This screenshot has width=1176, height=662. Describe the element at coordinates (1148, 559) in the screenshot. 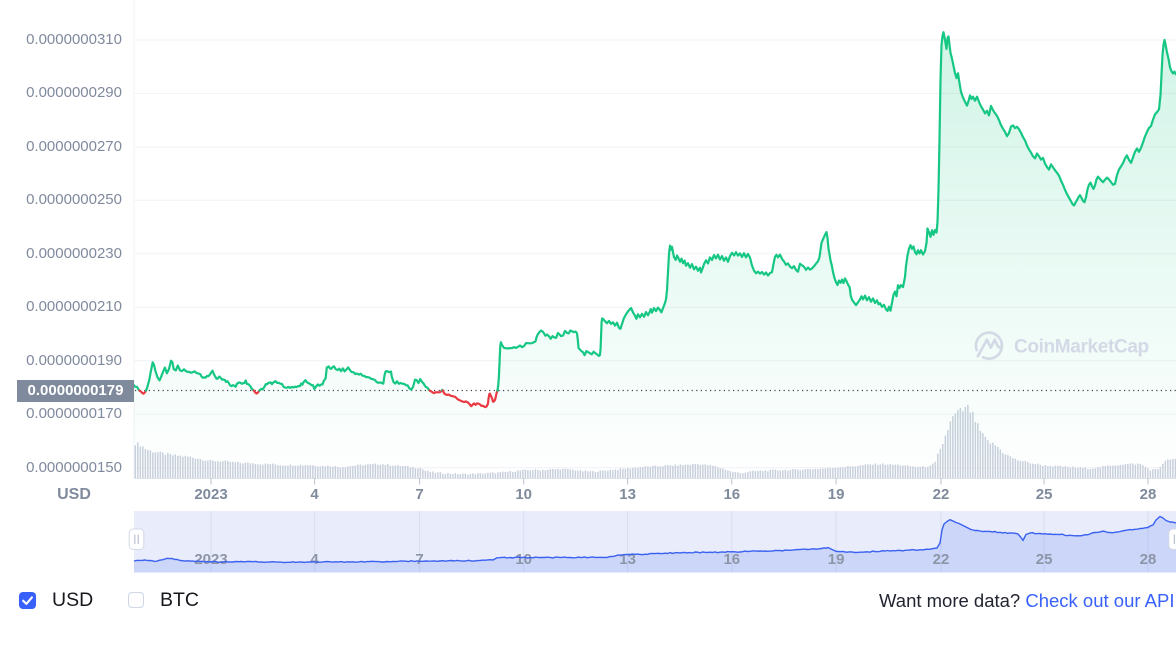

I see `svg-text: 28` at that location.